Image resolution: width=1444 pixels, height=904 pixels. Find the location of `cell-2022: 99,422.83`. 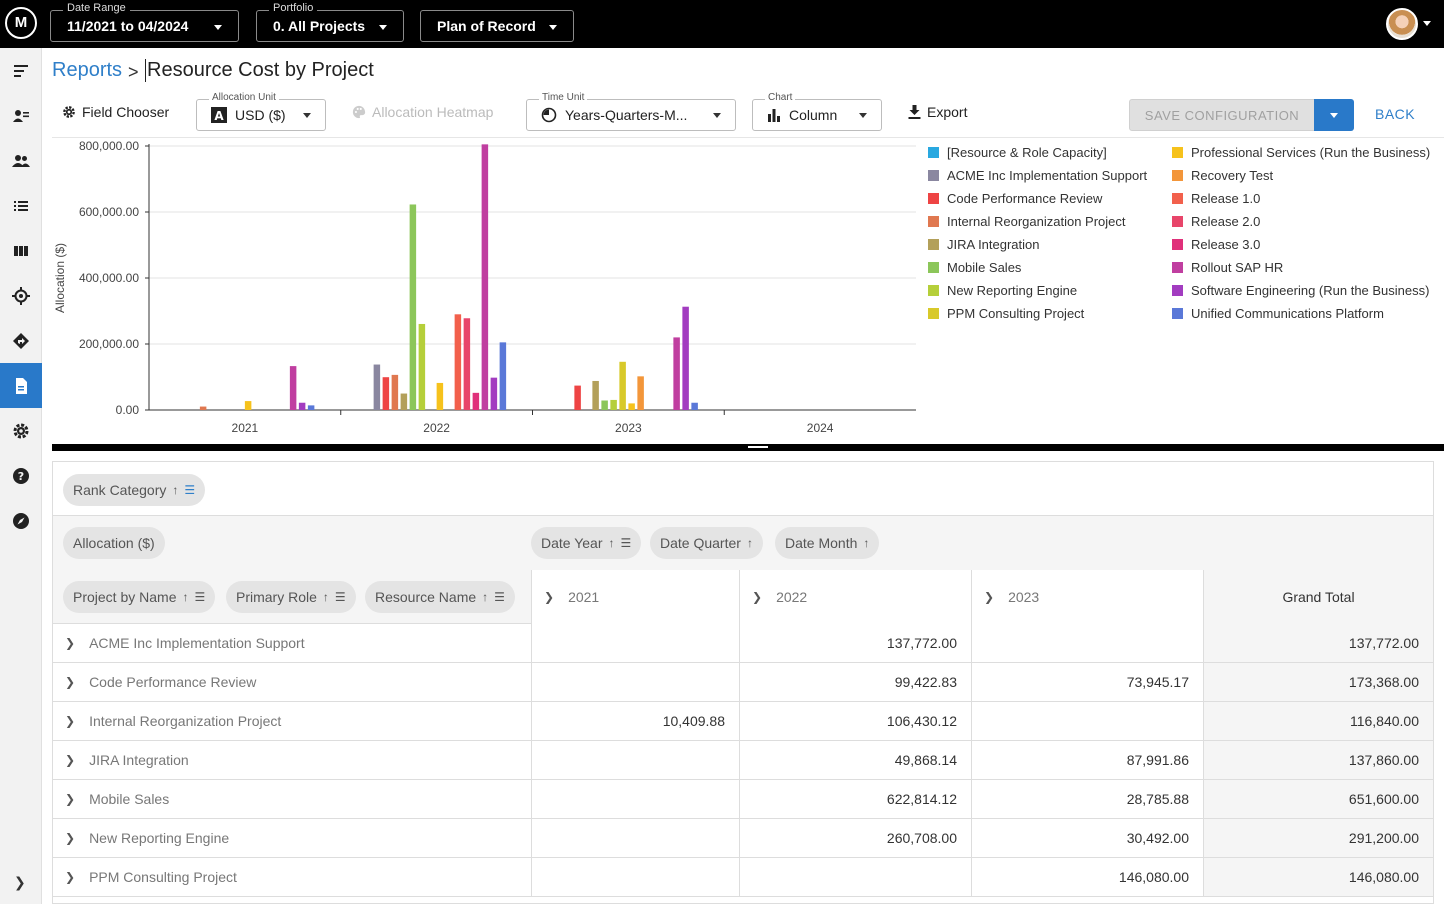

cell-2022: 99,422.83 is located at coordinates (855, 682).